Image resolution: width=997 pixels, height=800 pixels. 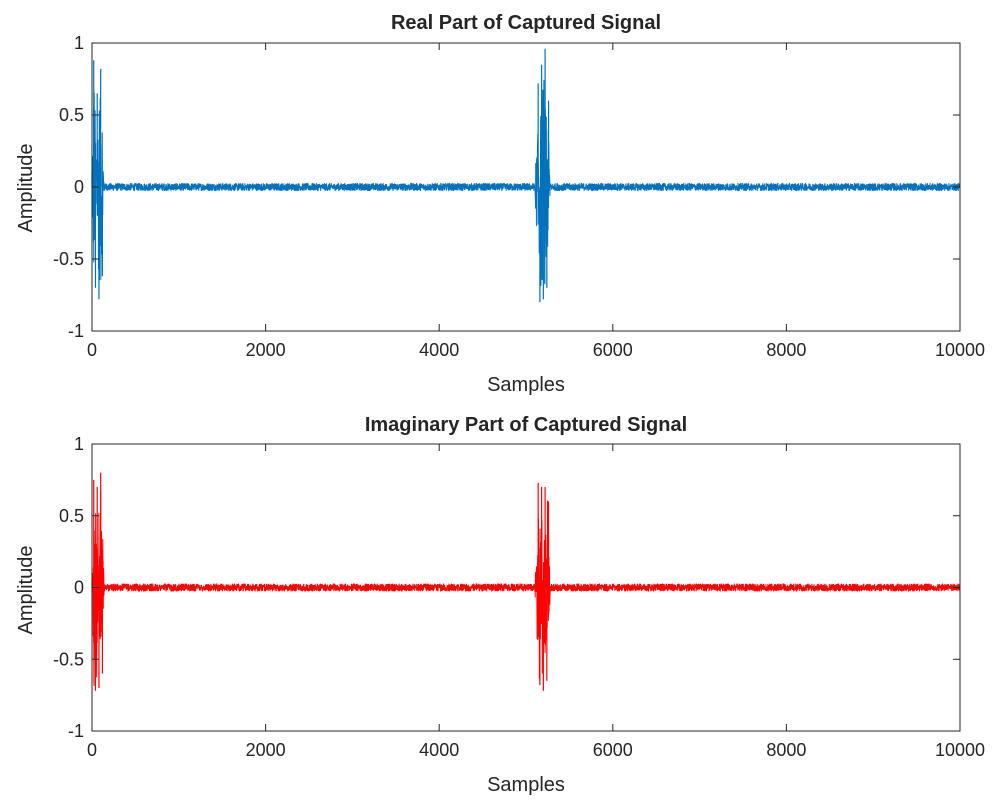 What do you see at coordinates (786, 350) in the screenshot?
I see `real-part-xtick-label: 8000` at bounding box center [786, 350].